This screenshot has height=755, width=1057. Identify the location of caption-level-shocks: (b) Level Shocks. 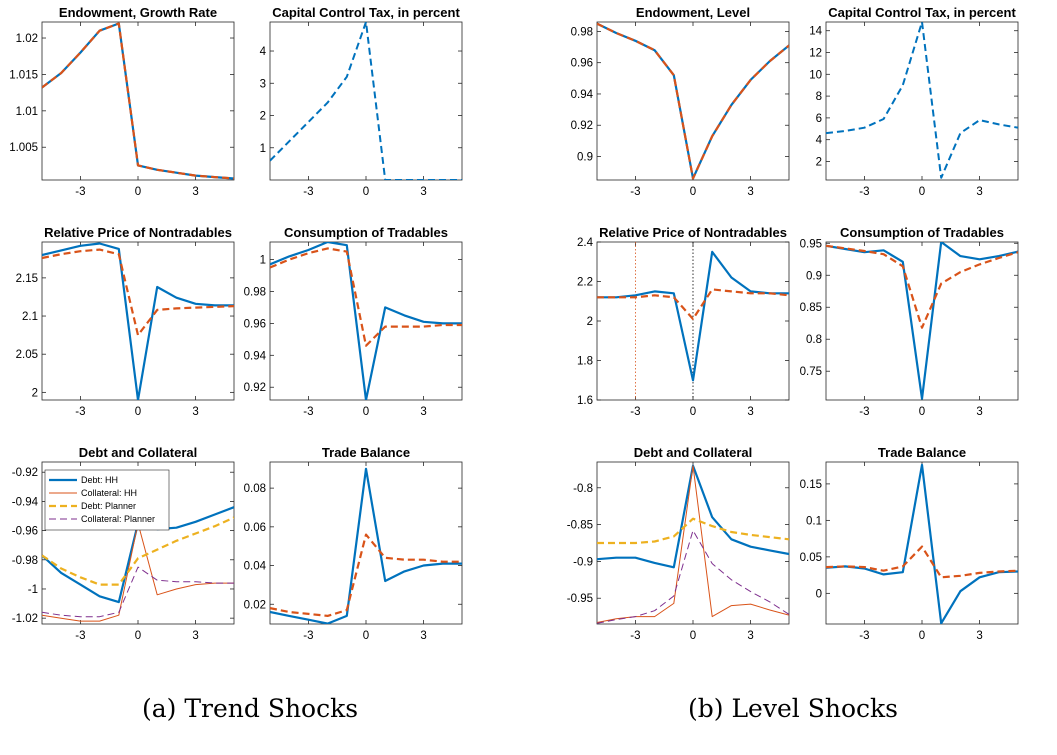
(793, 708).